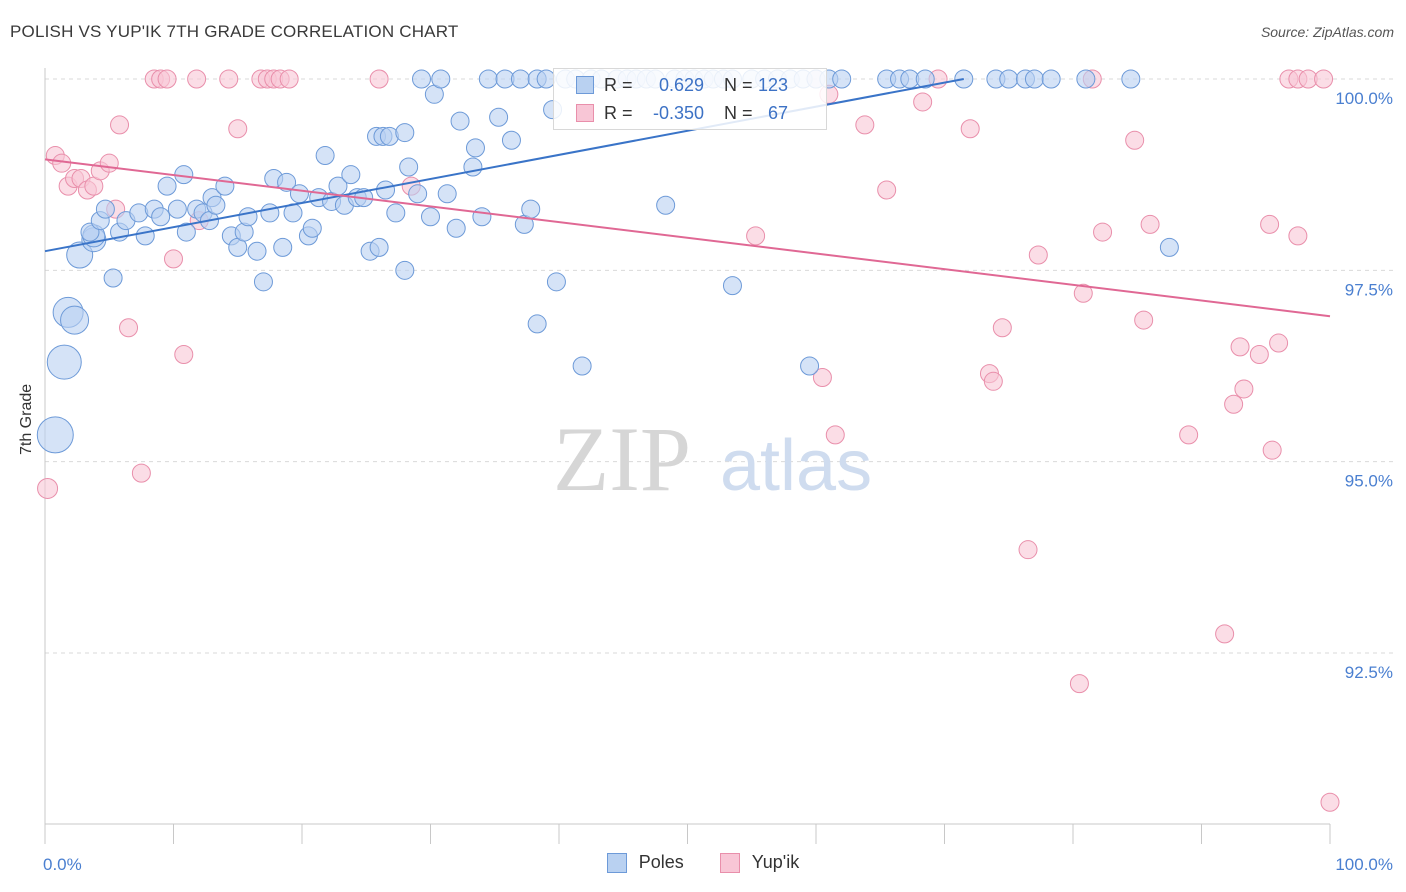 The height and width of the screenshot is (892, 1406). Describe the element at coordinates (777, 112) in the screenshot. I see `legend-n-value: 67` at that location.